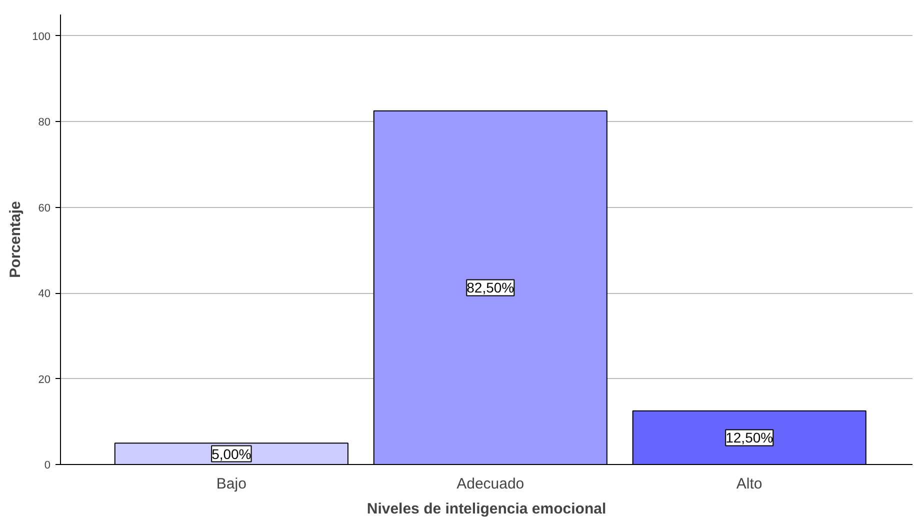 The image size is (914, 520). I want to click on y-tick-label: 40, so click(44, 294).